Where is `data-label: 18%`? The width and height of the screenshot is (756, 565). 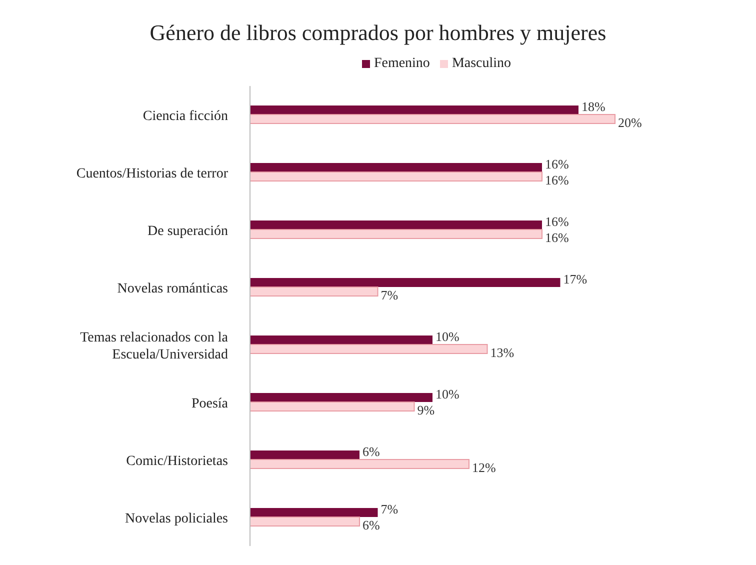
data-label: 18% is located at coordinates (594, 106).